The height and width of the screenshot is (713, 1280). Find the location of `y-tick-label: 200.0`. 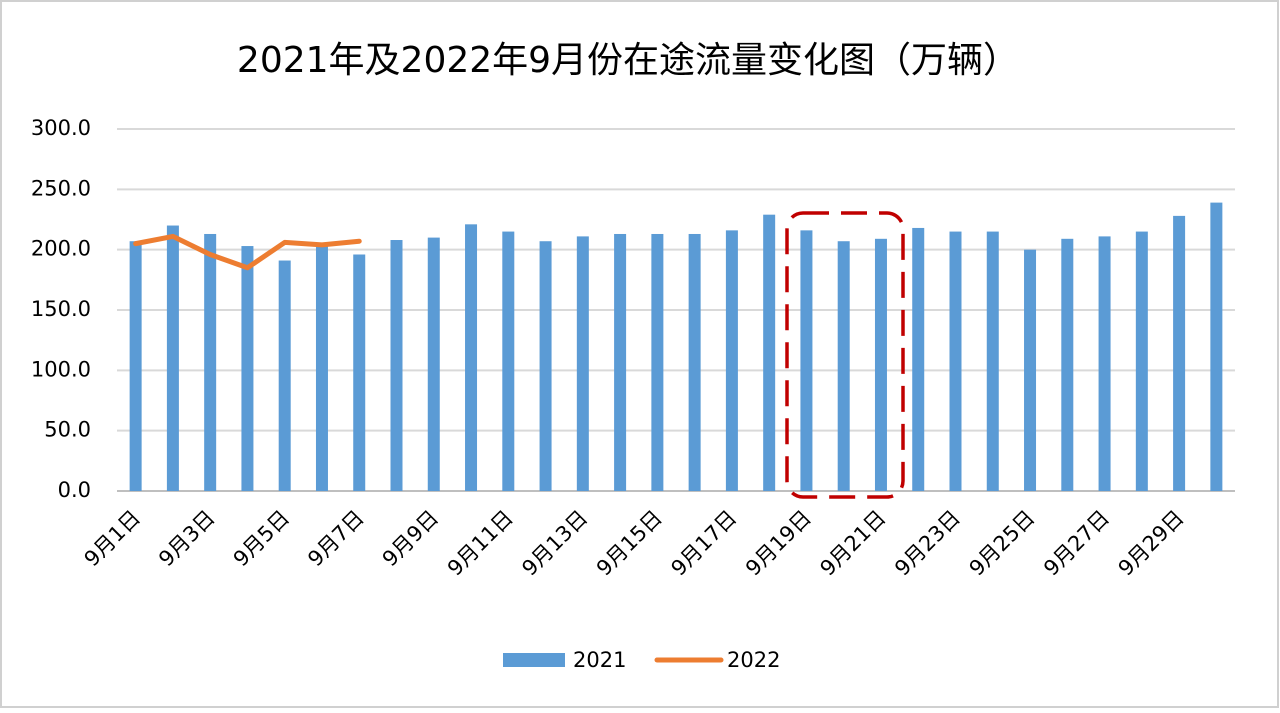

y-tick-label: 200.0 is located at coordinates (61, 249).